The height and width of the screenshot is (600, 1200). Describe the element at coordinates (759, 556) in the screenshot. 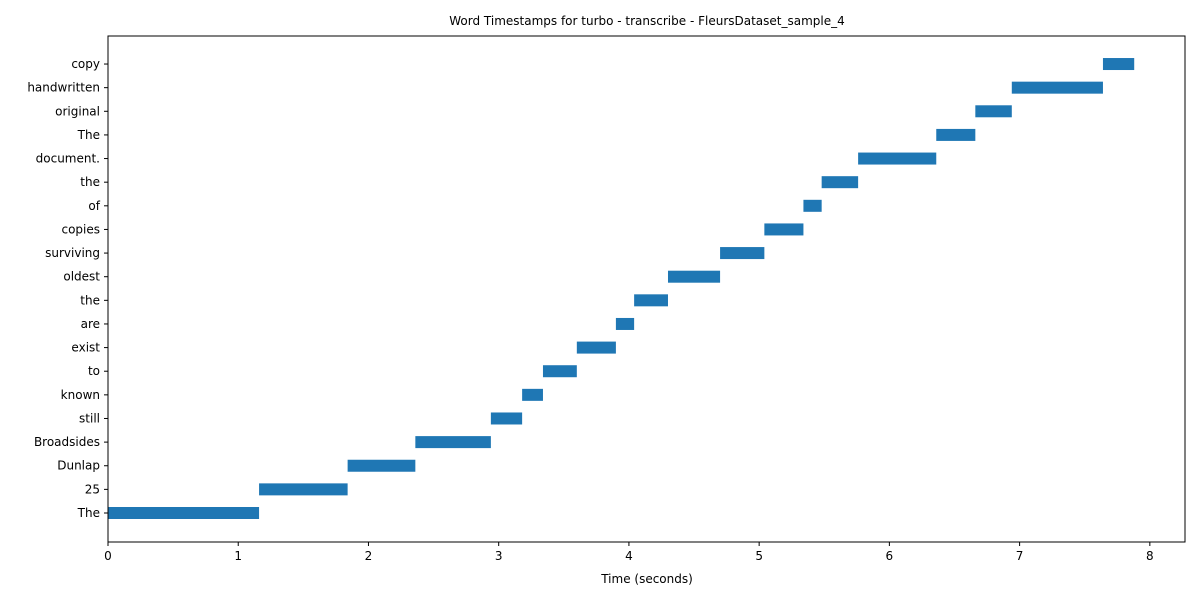

I see `x-tick-label: 5` at that location.